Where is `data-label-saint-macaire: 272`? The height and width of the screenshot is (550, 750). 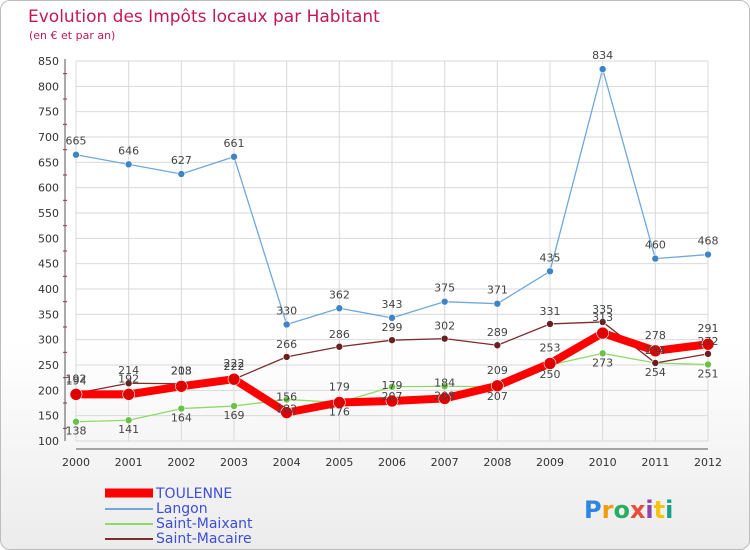
data-label-saint-macaire: 272 is located at coordinates (708, 341).